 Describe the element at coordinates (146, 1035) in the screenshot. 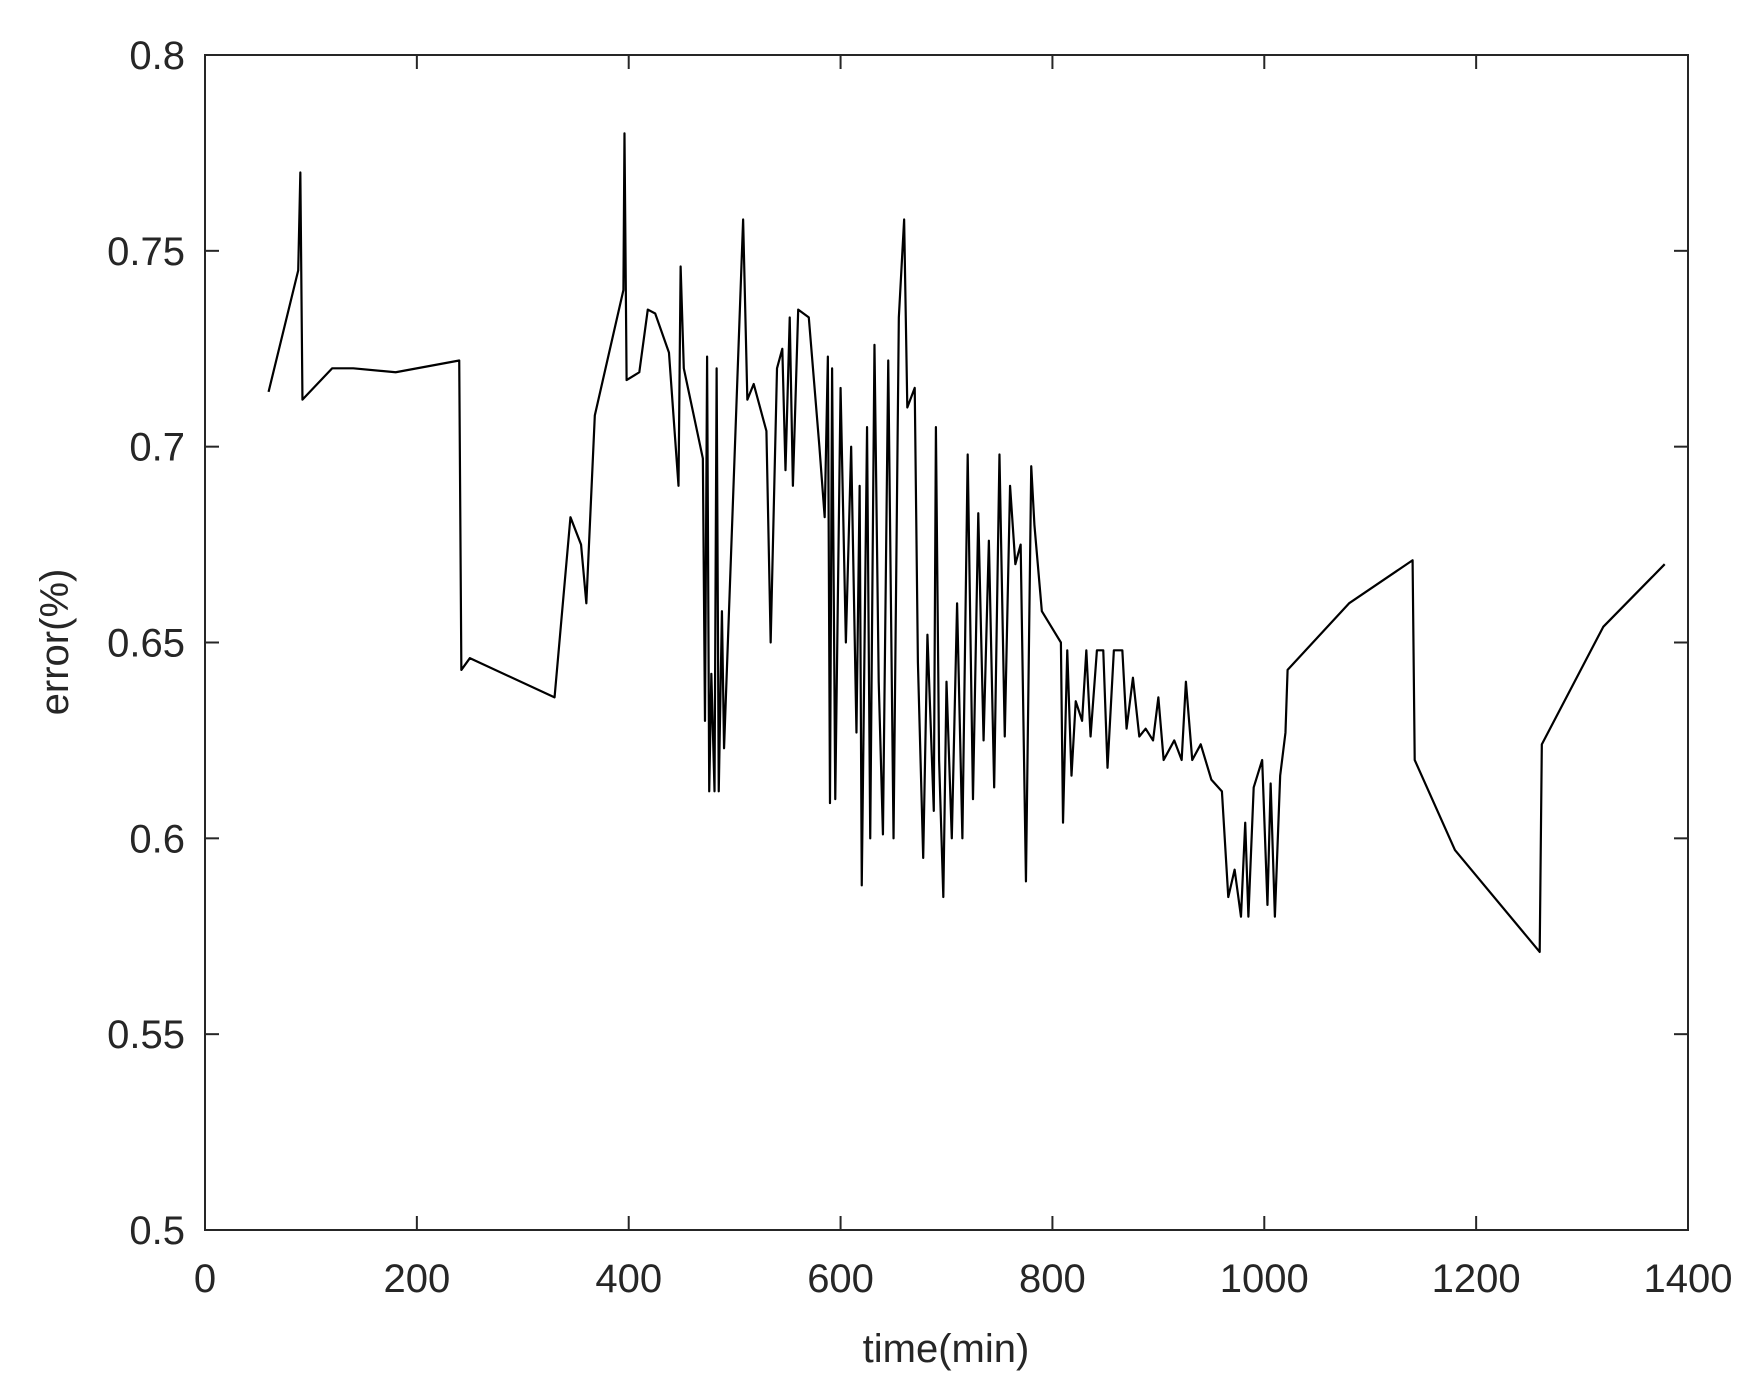

I see `y-tick-label: 0.55` at that location.